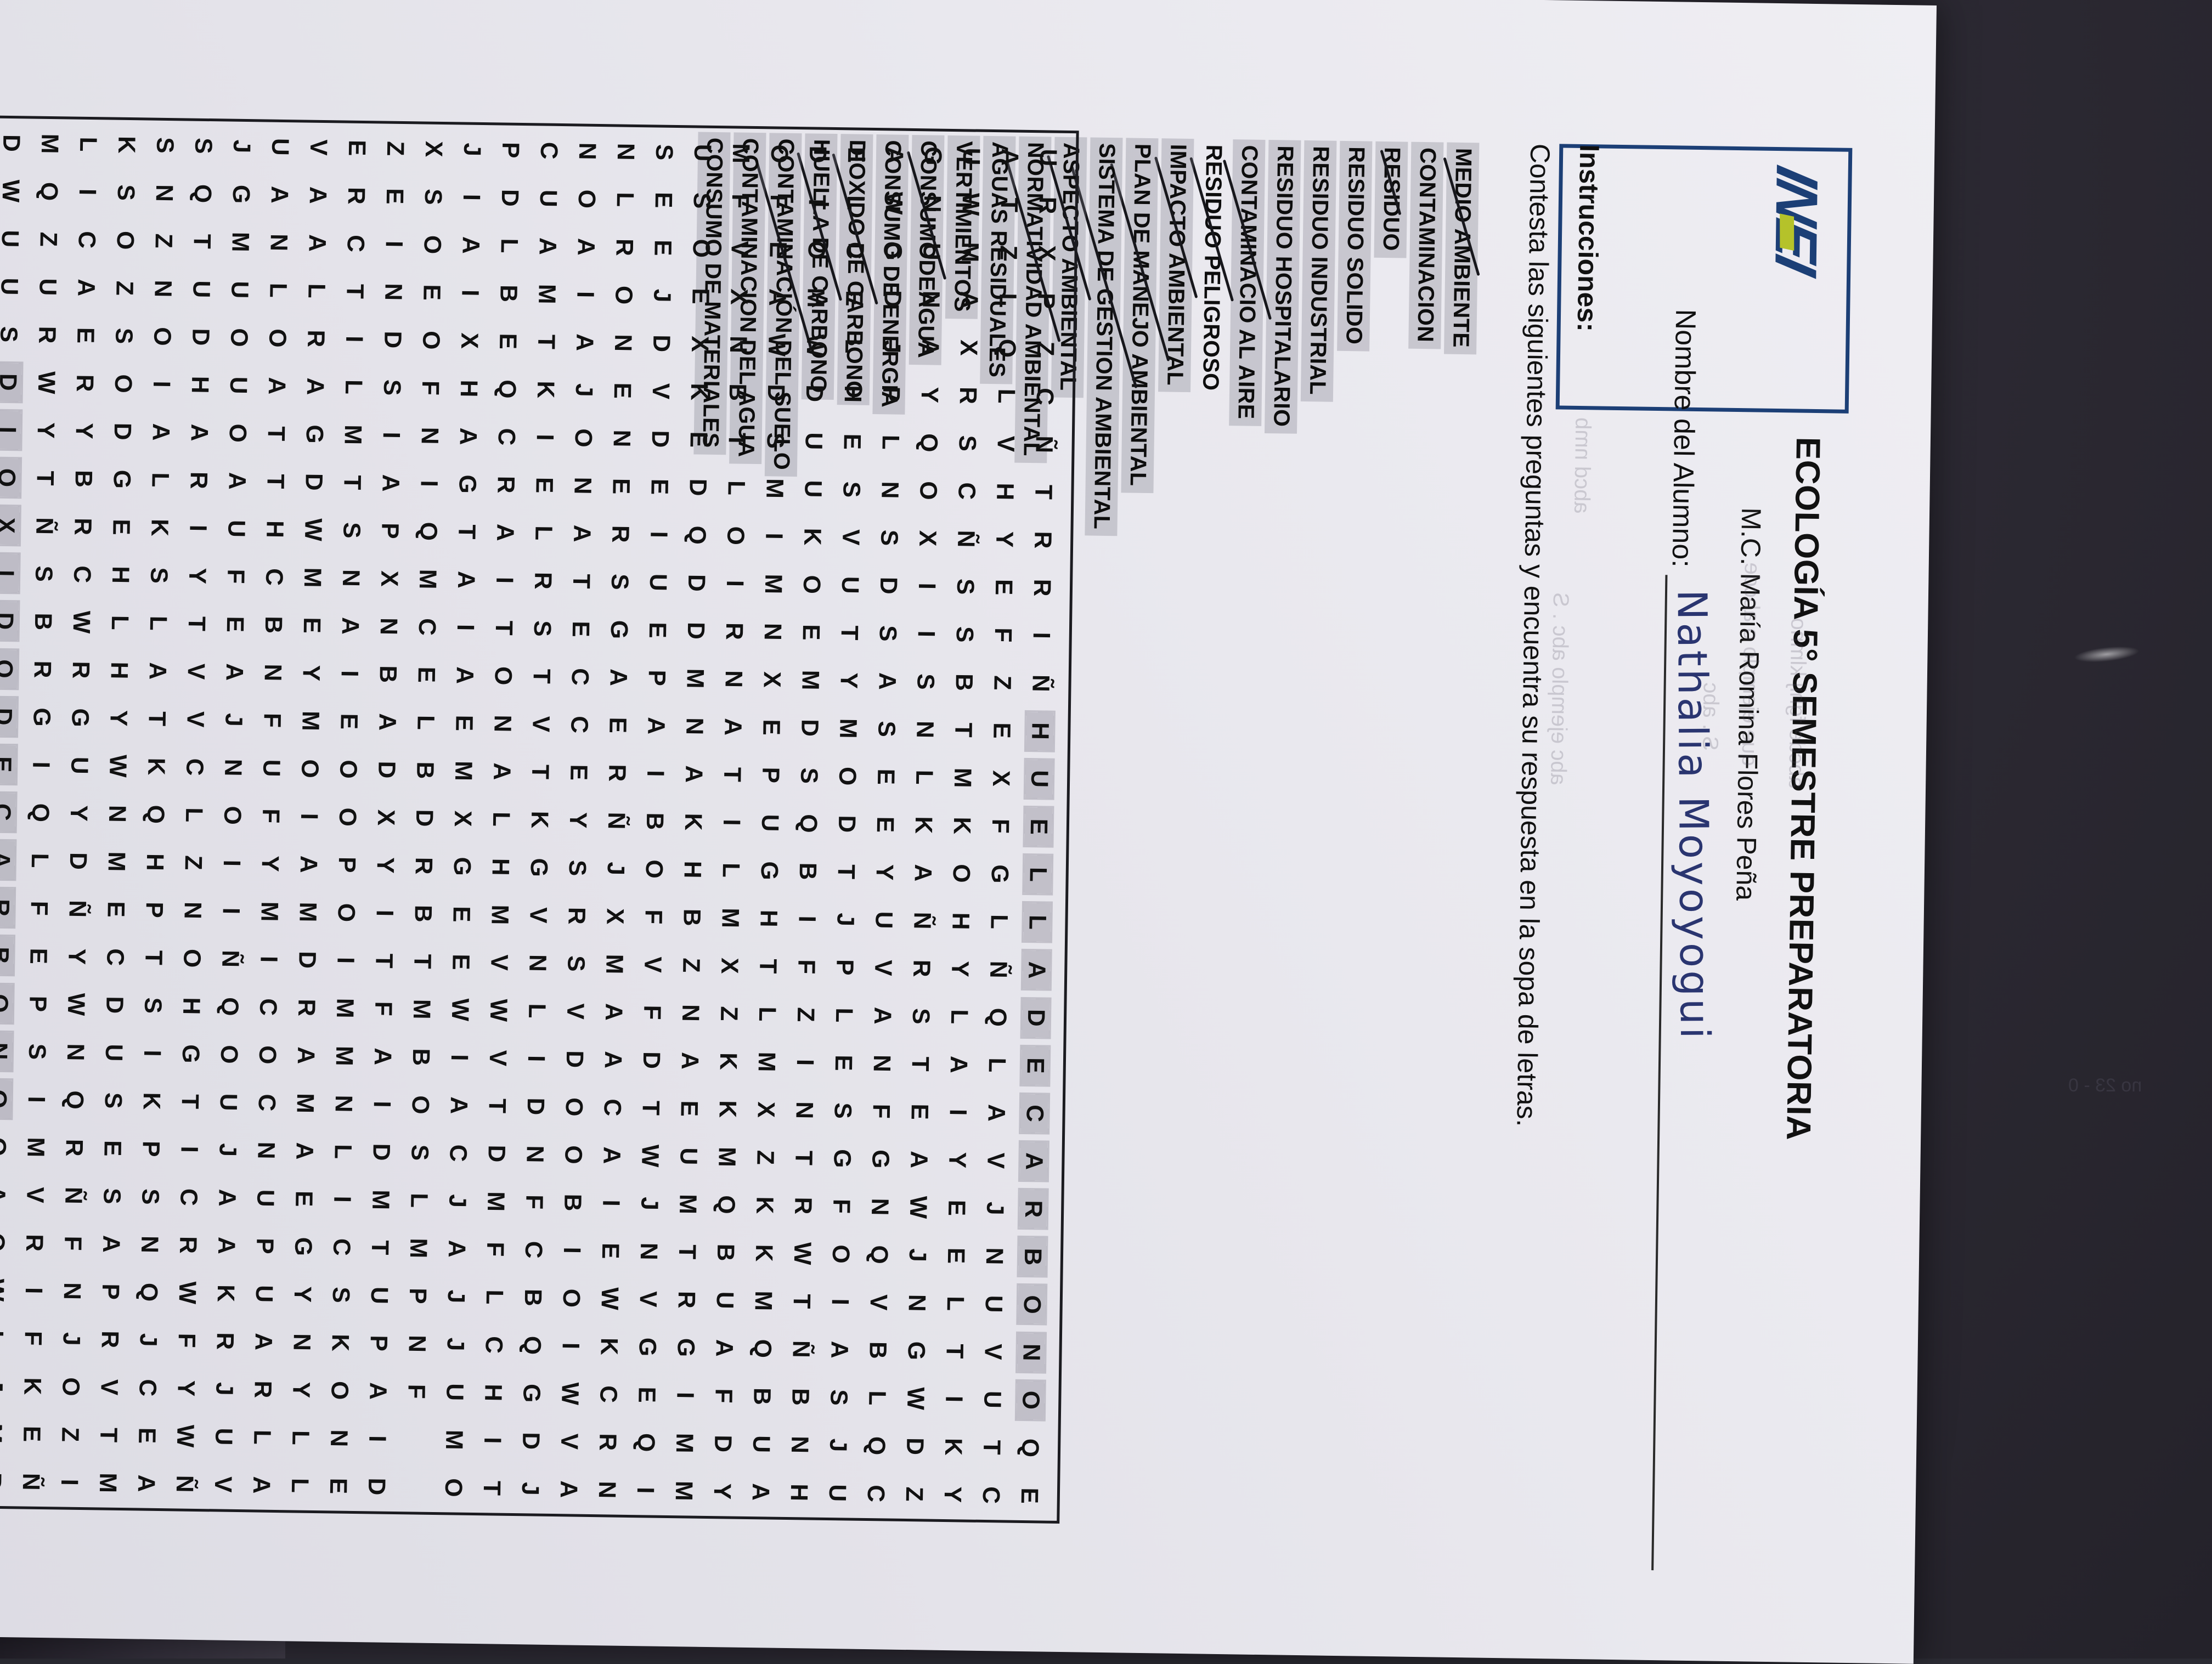  Describe the element at coordinates (1247, 282) in the screenshot. I see `word-list-item: CONTAMINACIO AL AIRE` at that location.